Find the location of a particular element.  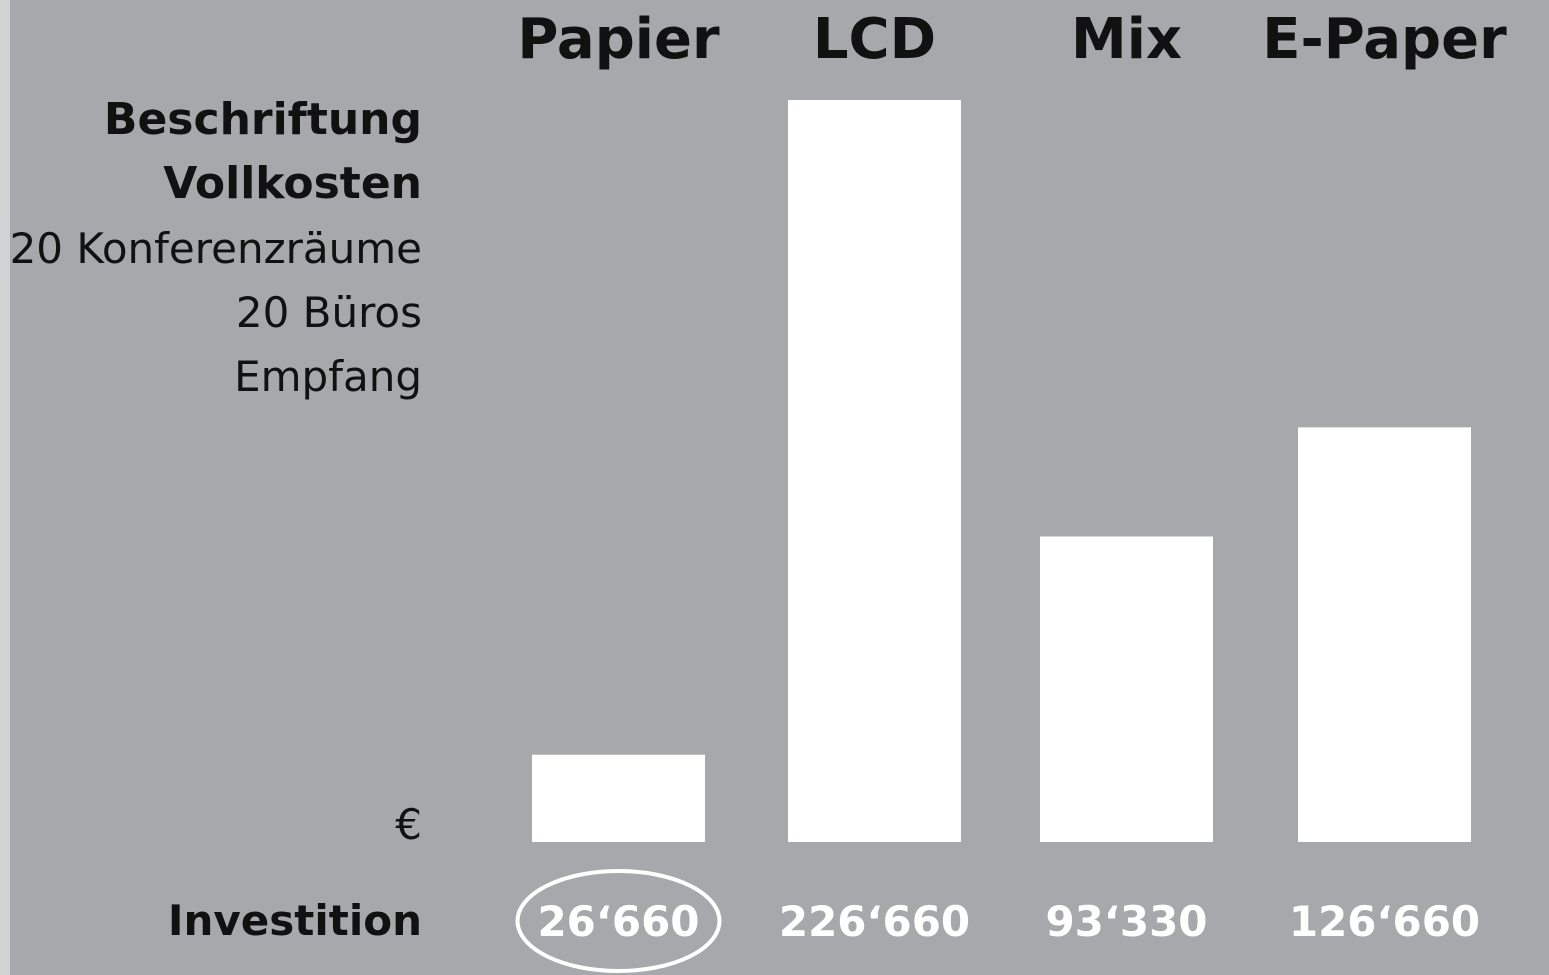

bar-papier is located at coordinates (618, 798).